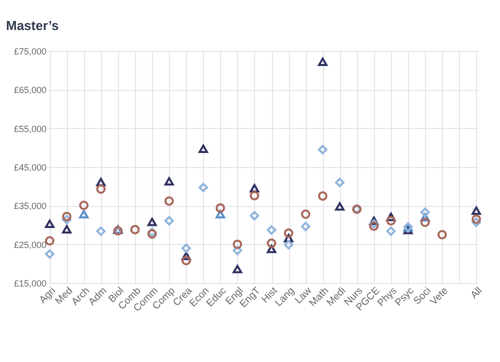  I want to click on y-tick-label: £75,000, so click(30, 51).